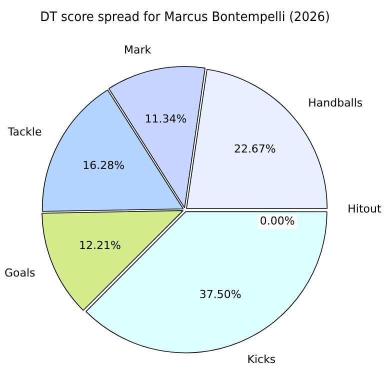 The image size is (390, 390). Describe the element at coordinates (220, 294) in the screenshot. I see `data-label: 37.50%` at that location.